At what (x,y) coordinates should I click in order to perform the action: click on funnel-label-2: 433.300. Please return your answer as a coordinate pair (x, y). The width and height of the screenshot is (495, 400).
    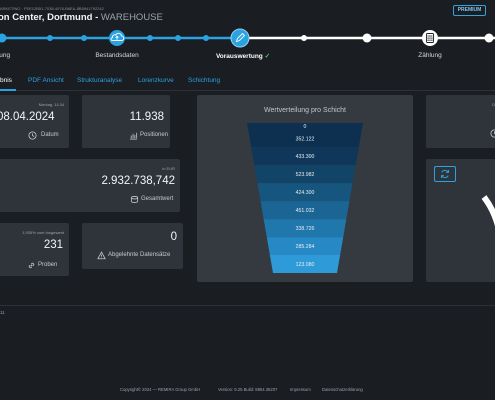
    Looking at the image, I should click on (305, 157).